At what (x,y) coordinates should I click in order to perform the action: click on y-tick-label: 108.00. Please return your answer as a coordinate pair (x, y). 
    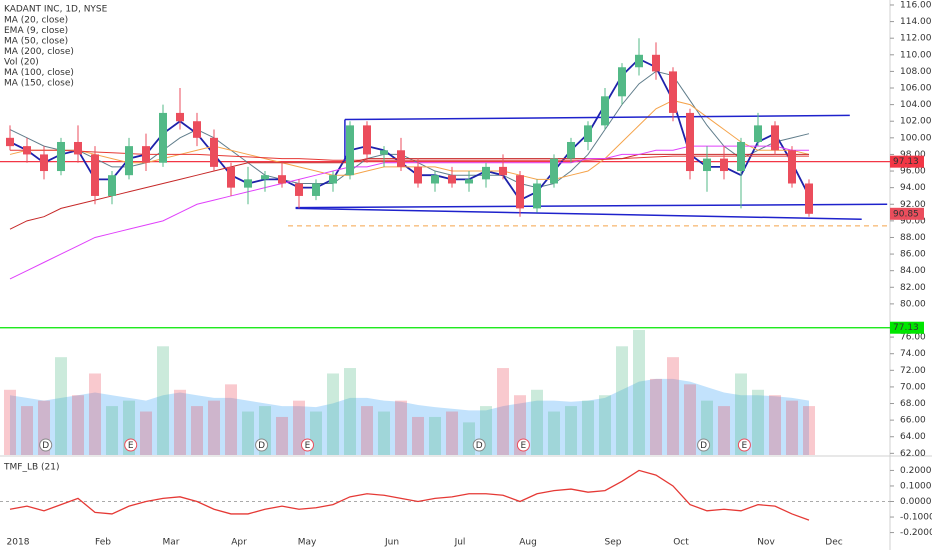
    Looking at the image, I should click on (916, 72).